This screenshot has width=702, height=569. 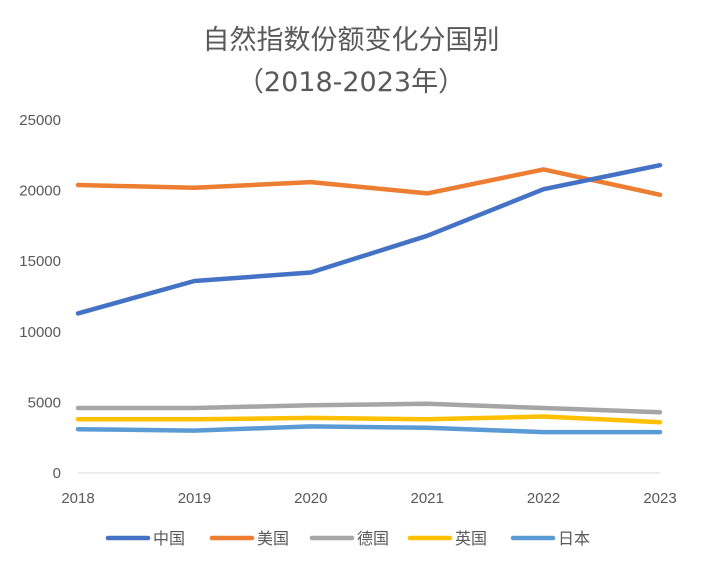 What do you see at coordinates (169, 538) in the screenshot?
I see `legend-label: 中国` at bounding box center [169, 538].